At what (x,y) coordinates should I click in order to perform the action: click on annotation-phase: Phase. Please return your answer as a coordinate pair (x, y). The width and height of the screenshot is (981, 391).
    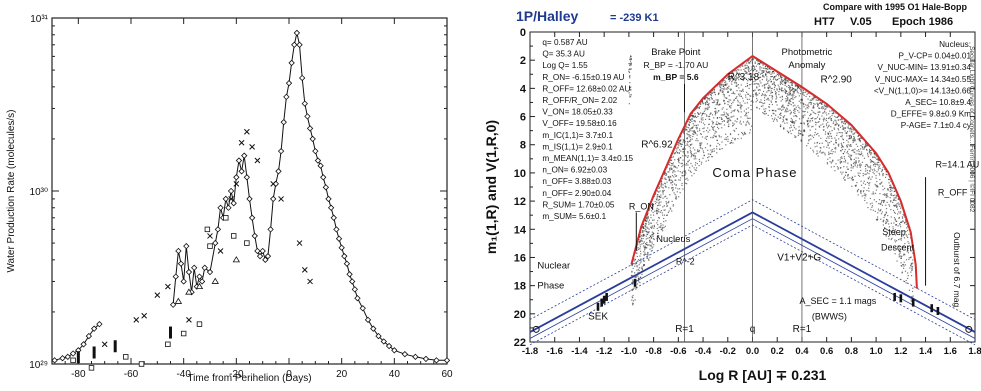
    Looking at the image, I should click on (550, 285).